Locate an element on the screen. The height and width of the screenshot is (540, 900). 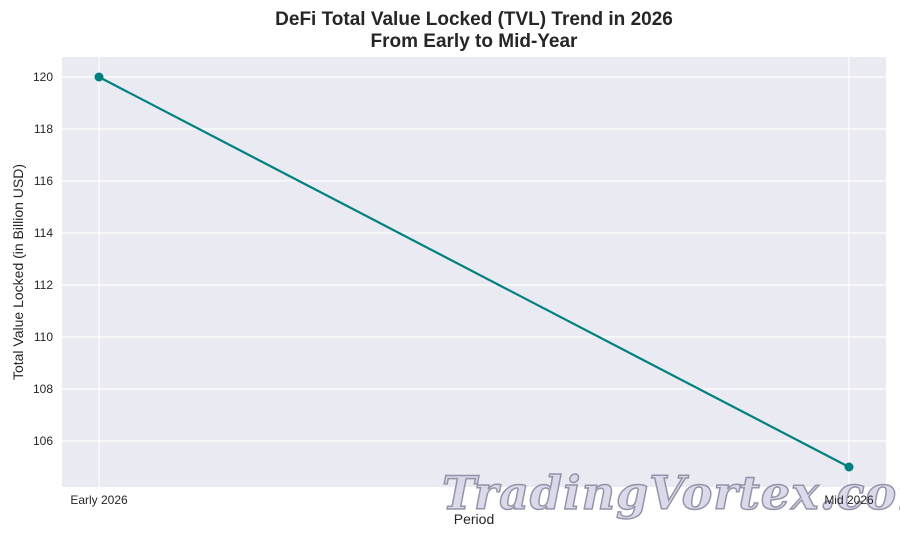
ytick-114: 114 is located at coordinates (43, 233).